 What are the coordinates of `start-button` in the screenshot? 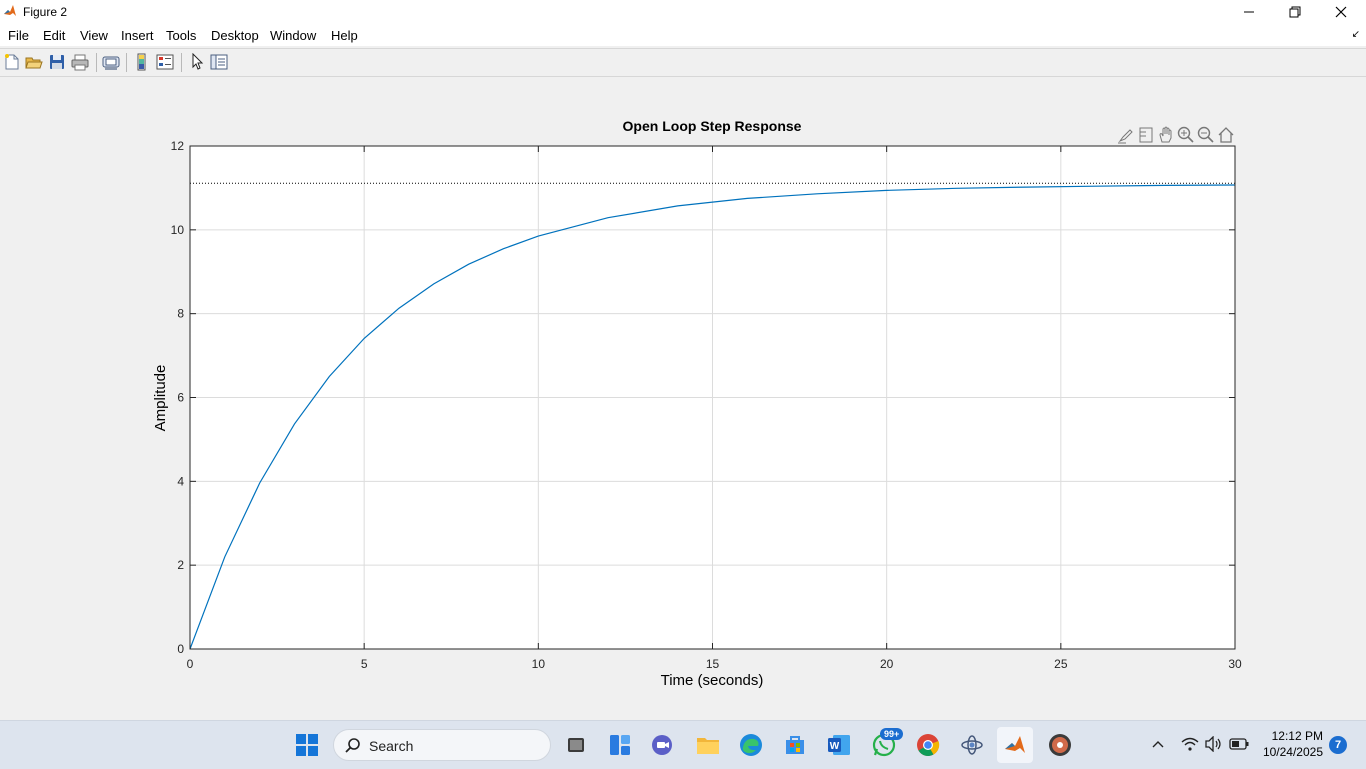 It's located at (307, 745).